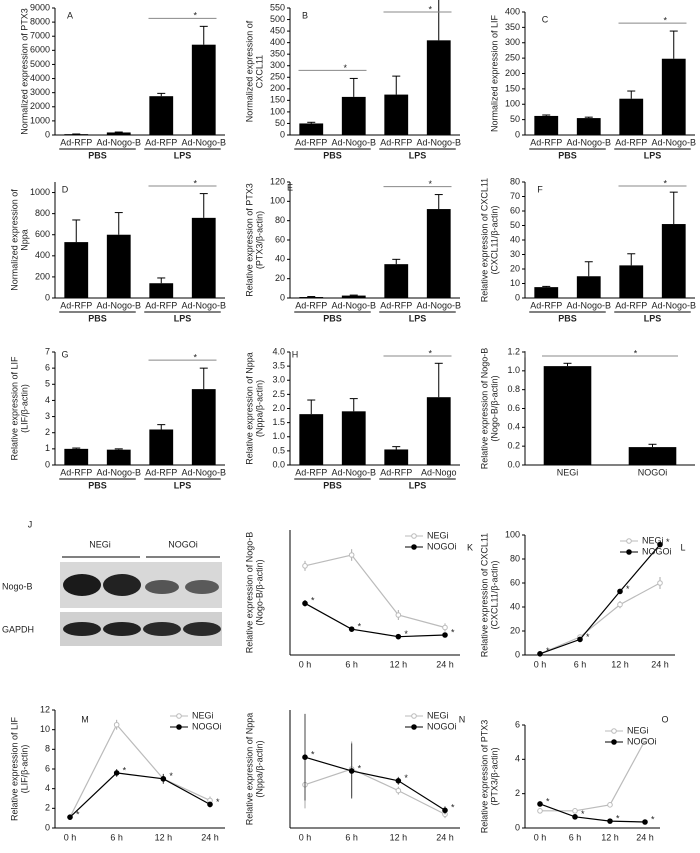  What do you see at coordinates (42, 255) in the screenshot?
I see `y-tick-label: 400` at bounding box center [42, 255].